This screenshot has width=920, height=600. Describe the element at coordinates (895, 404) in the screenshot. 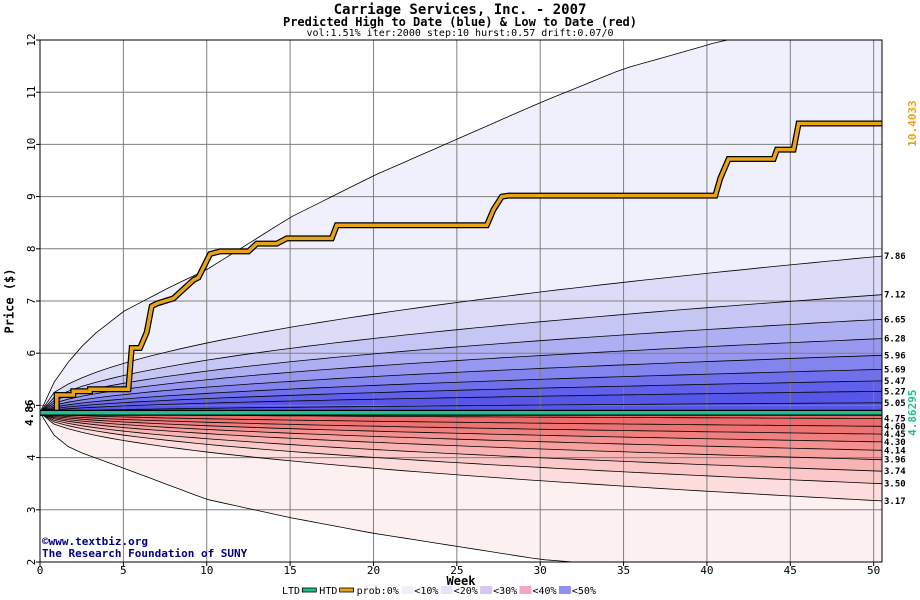

I see `quantile-end-label: 5.05` at that location.